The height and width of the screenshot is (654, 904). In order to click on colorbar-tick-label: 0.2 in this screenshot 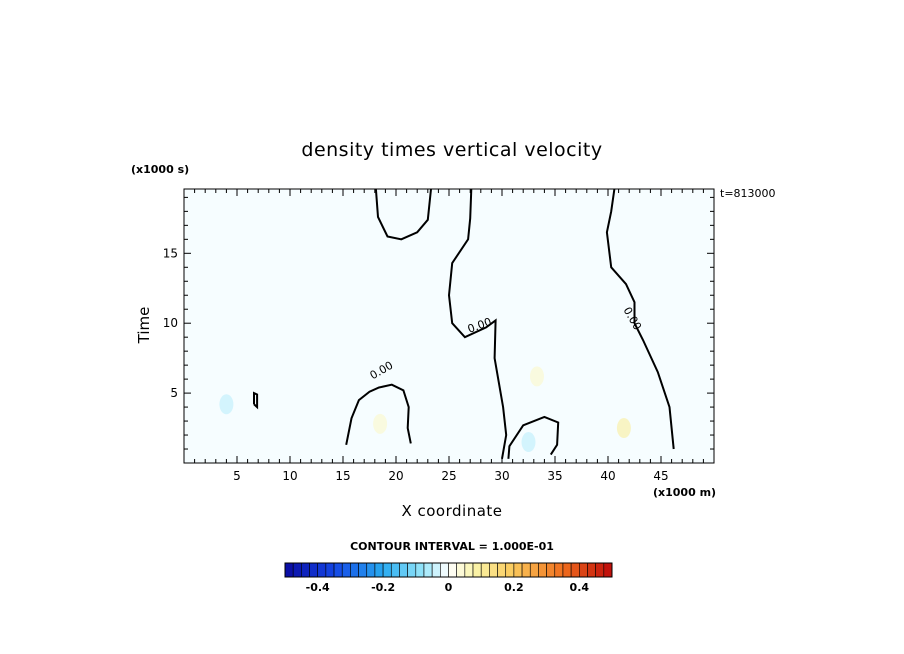, I will do `click(514, 587)`.